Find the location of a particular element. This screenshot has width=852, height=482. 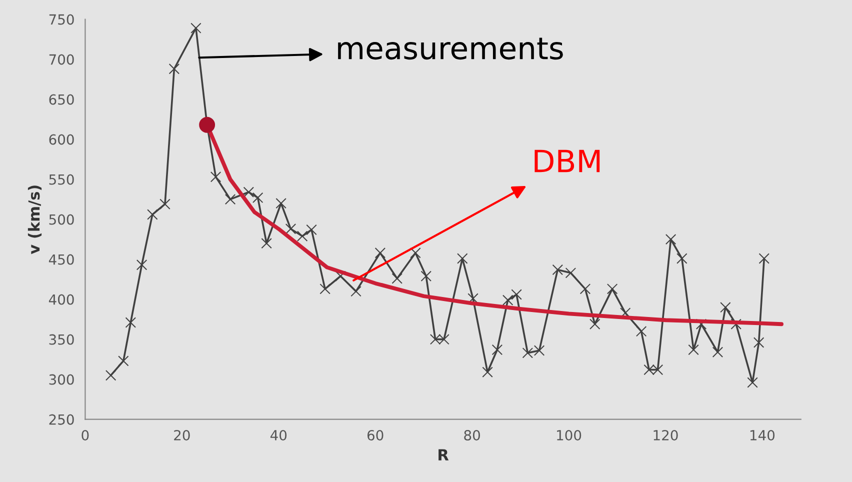

annotation: measurements is located at coordinates (450, 49).